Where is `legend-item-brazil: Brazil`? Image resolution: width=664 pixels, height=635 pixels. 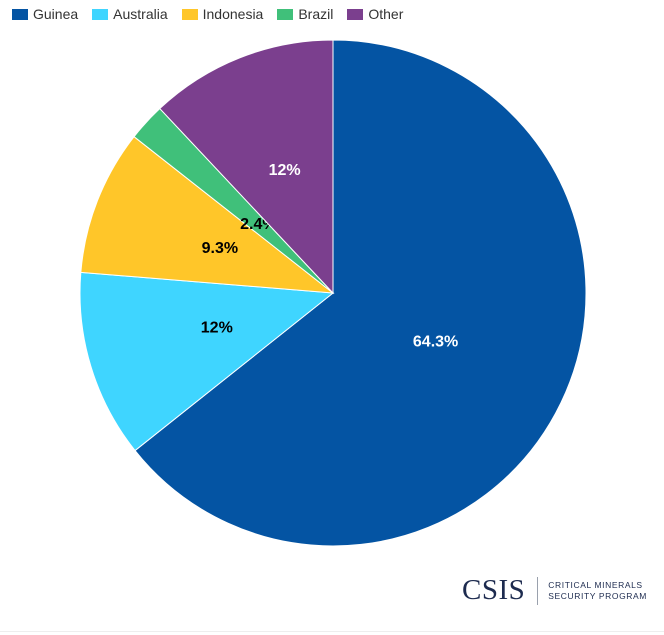
legend-item-brazil: Brazil is located at coordinates (305, 14).